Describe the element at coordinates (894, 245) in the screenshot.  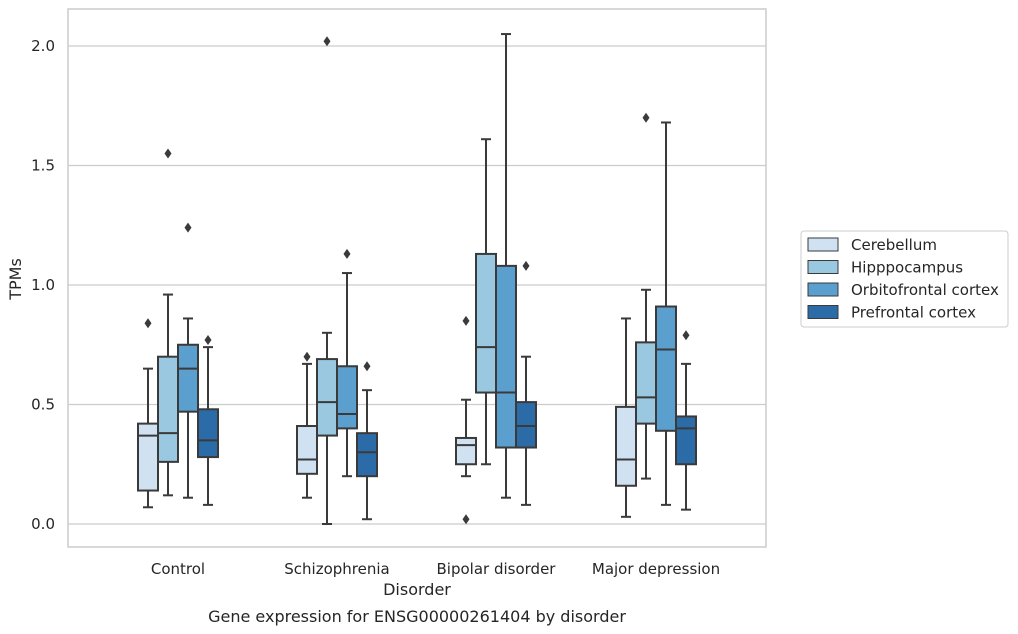
I see `legend-label: Cerebellum` at that location.